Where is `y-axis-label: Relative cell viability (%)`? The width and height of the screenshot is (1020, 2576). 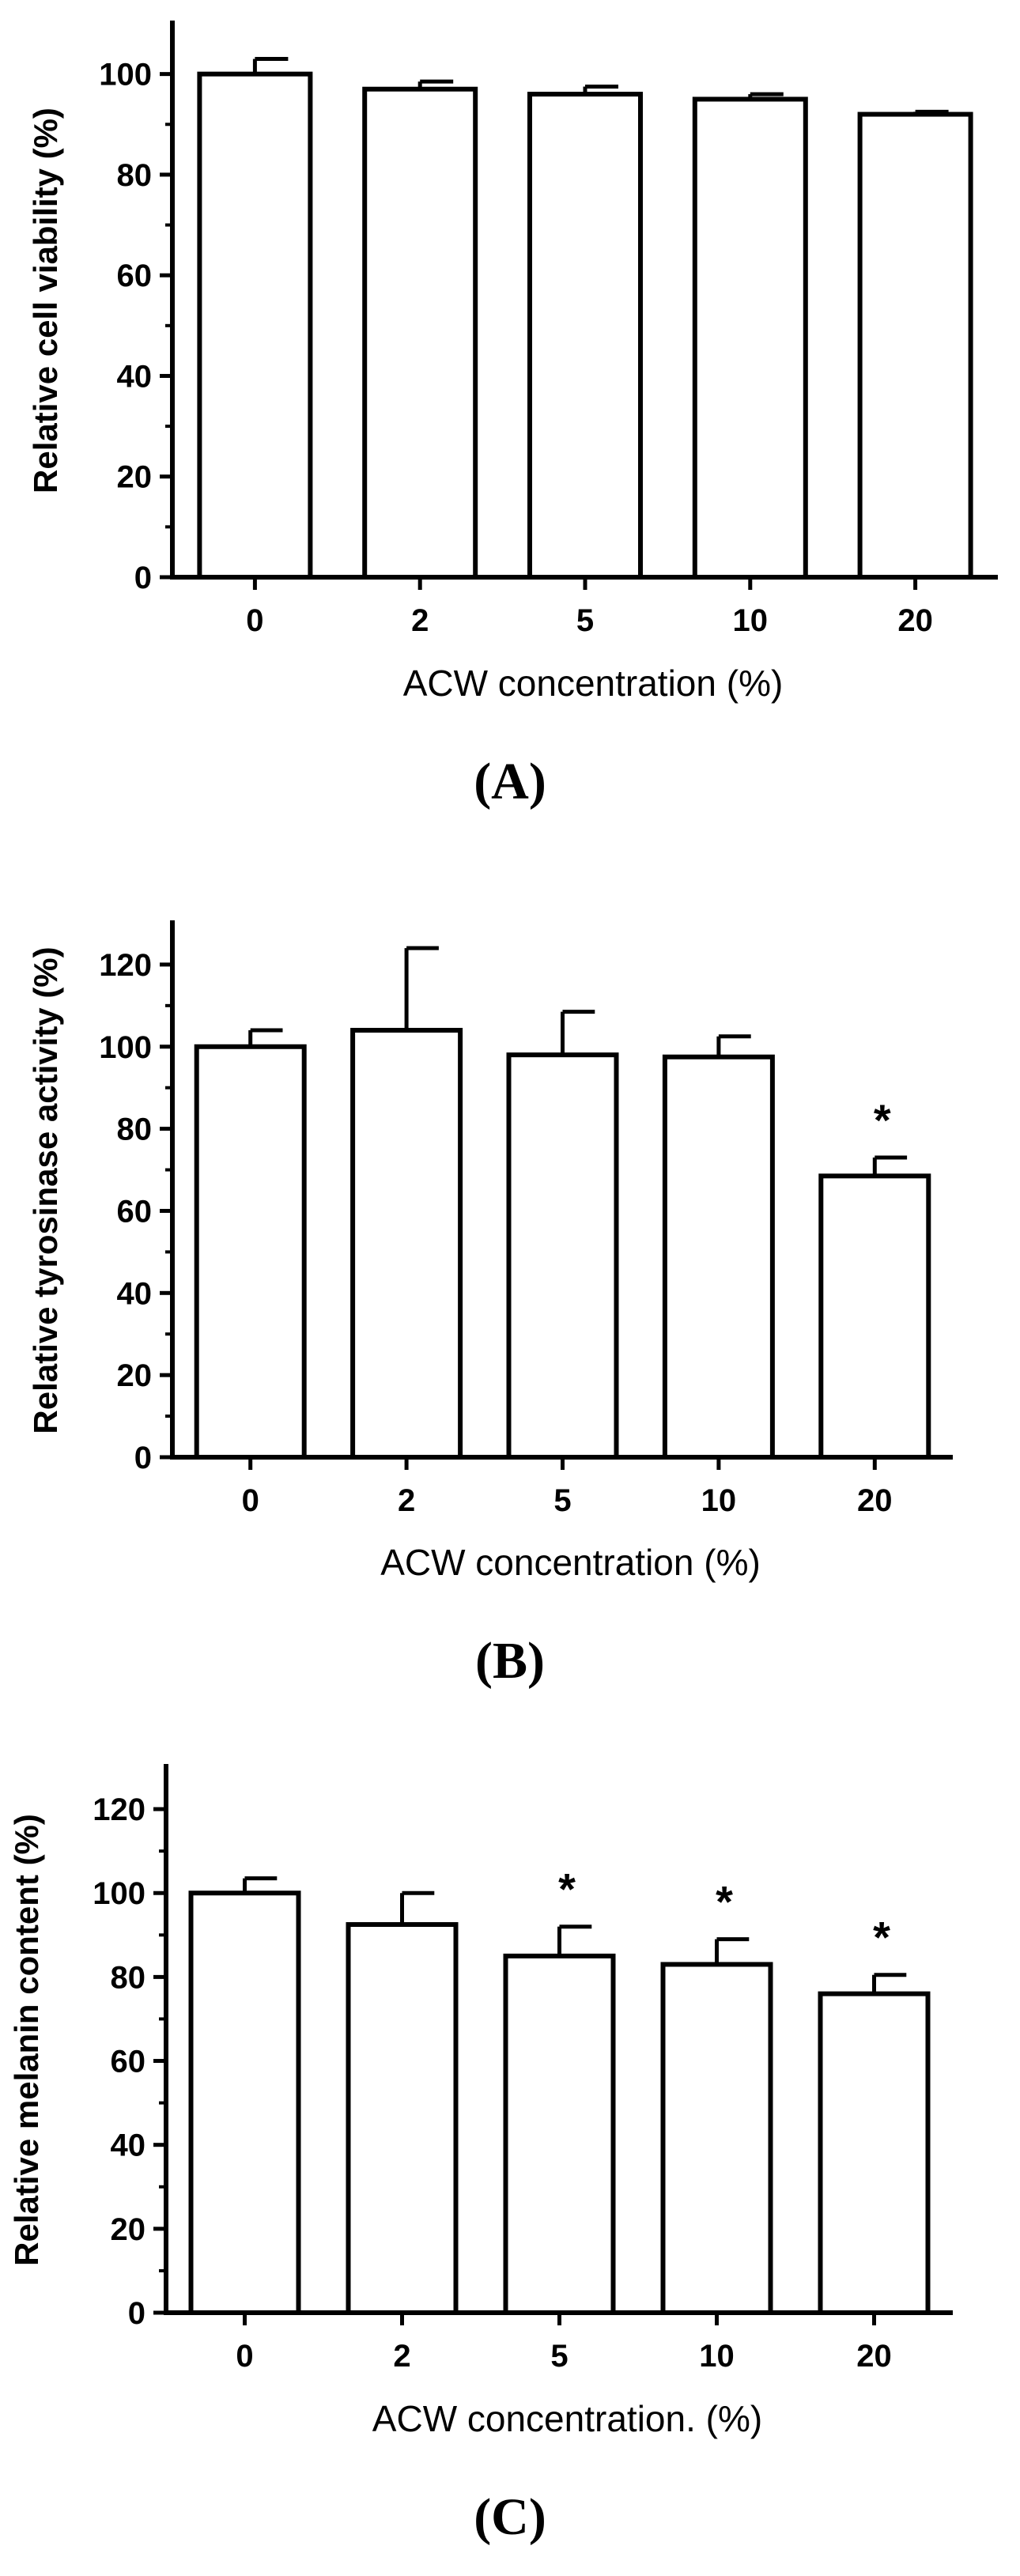 y-axis-label: Relative cell viability (%) is located at coordinates (45, 300).